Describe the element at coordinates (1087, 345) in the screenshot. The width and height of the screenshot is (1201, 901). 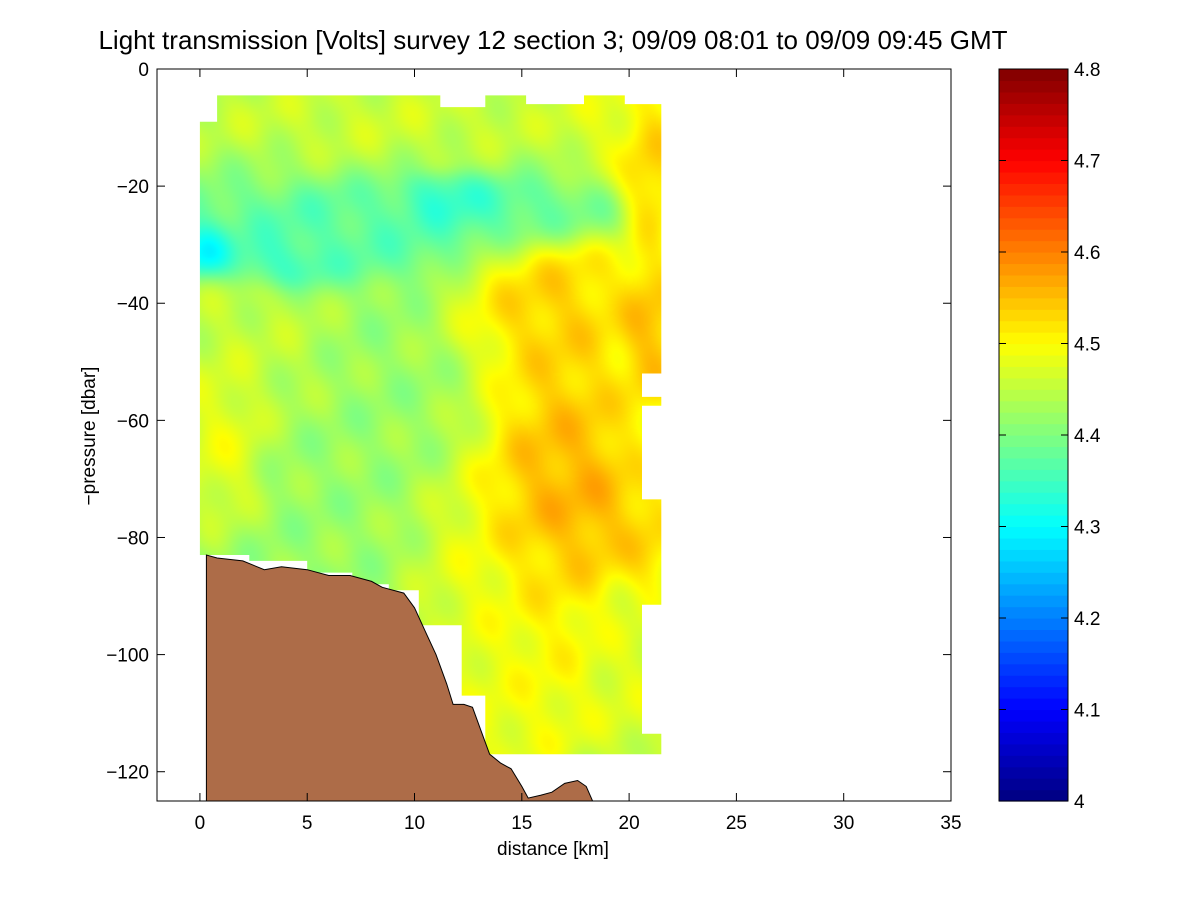
I see `colorbar-tick-label: 4.5` at that location.